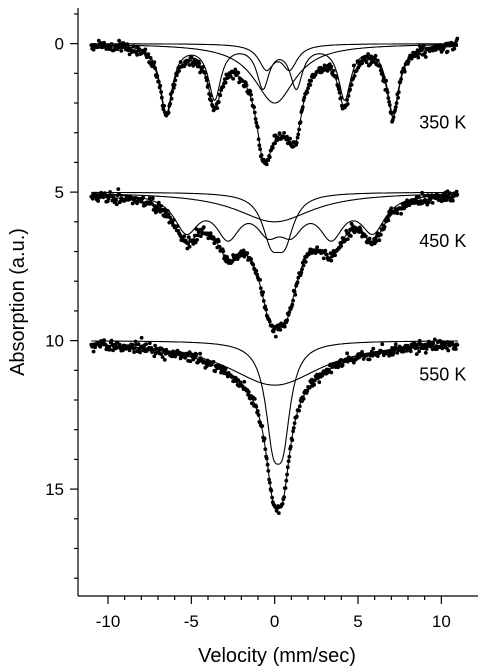  What do you see at coordinates (191, 621) in the screenshot?
I see `x-tick-label: -5` at bounding box center [191, 621].